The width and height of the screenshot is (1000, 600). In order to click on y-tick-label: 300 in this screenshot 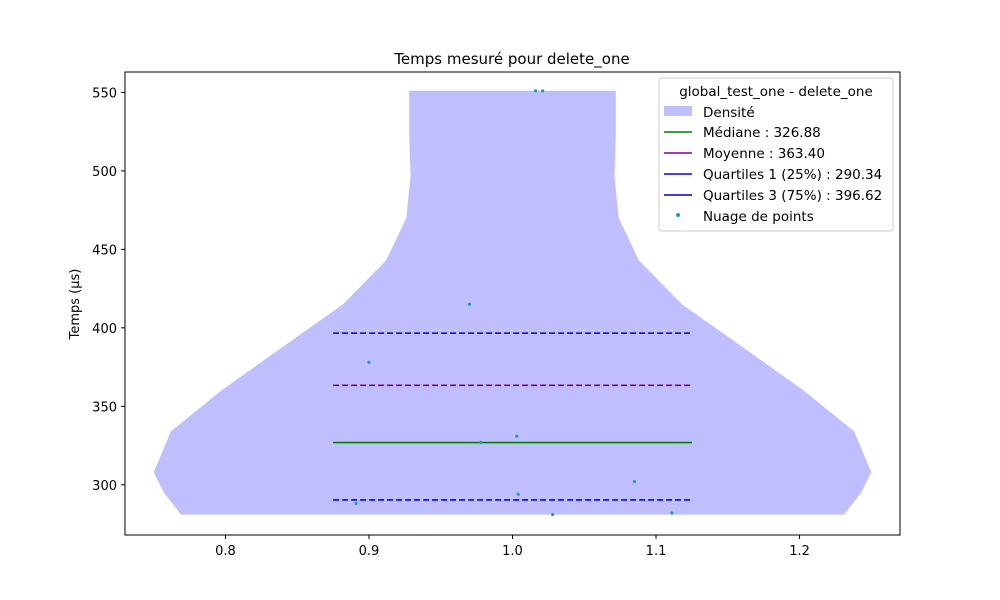, I will do `click(104, 486)`.